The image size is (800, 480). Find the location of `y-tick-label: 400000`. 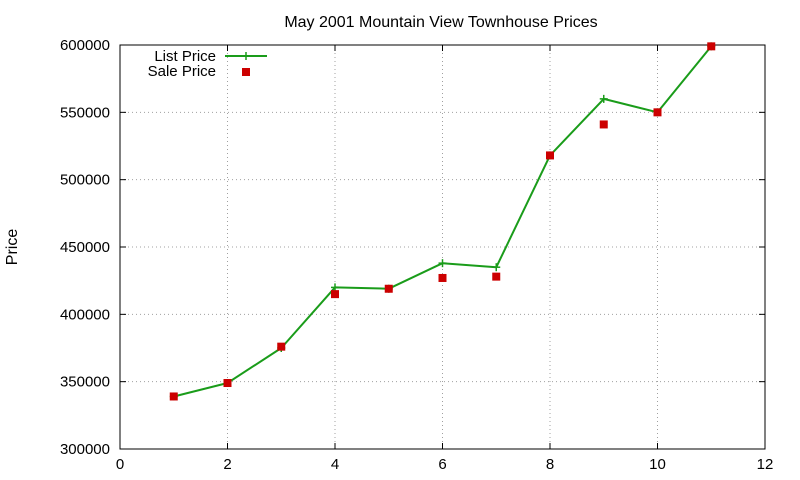

y-tick-label: 400000 is located at coordinates (85, 314).